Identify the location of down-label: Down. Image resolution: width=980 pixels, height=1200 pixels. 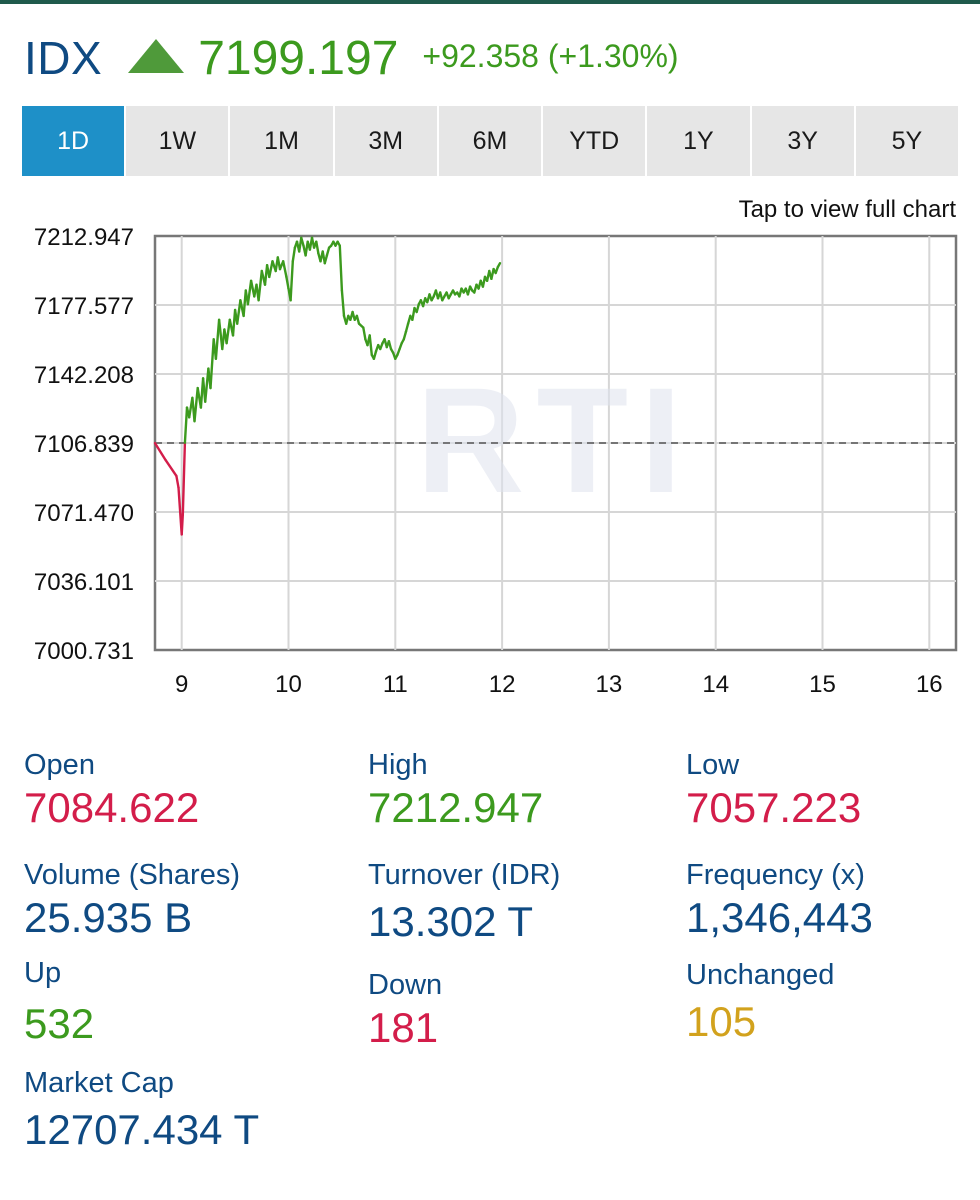
(405, 985).